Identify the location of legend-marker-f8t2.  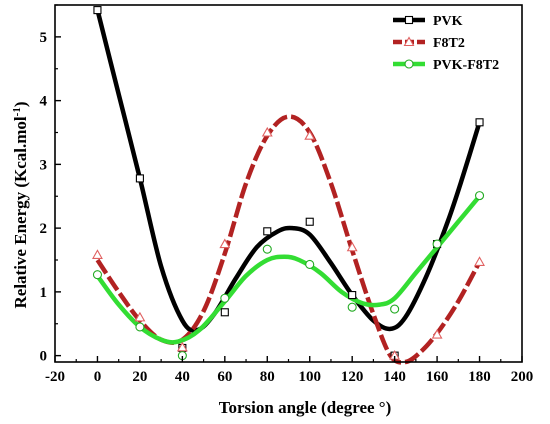
(409, 41).